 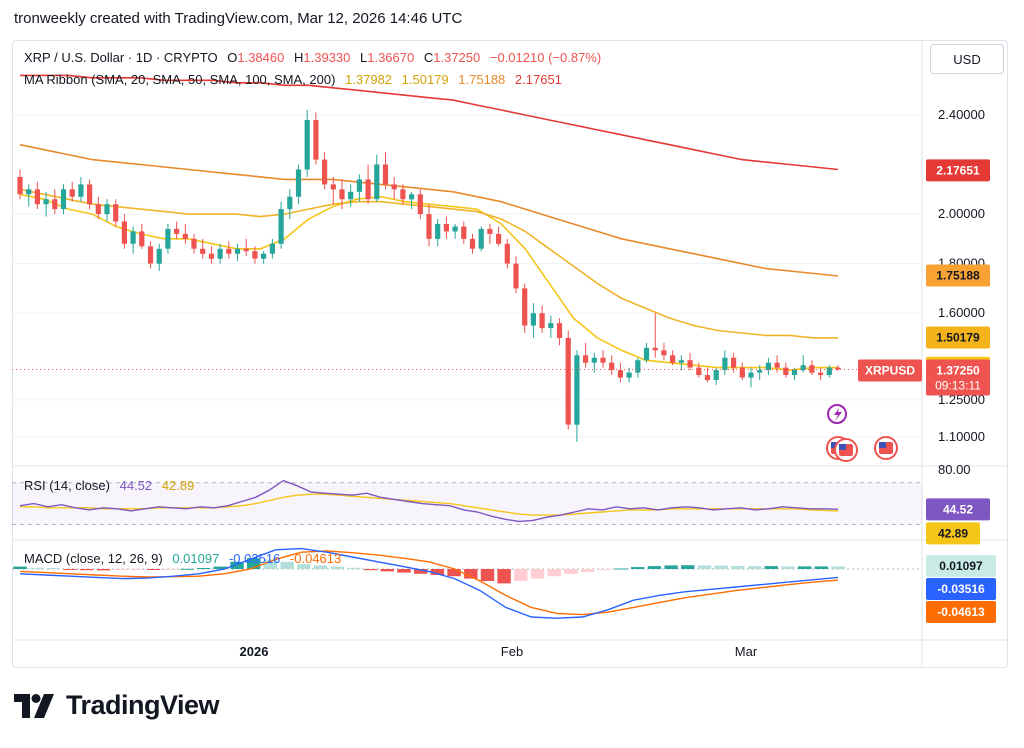 What do you see at coordinates (369, 79) in the screenshot?
I see `ma20-value: 1.37982` at bounding box center [369, 79].